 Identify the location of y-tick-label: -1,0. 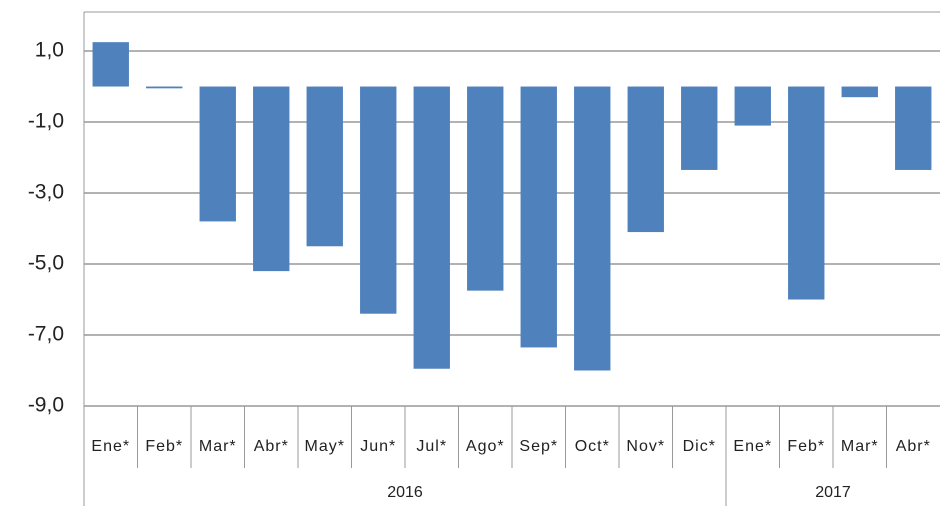
(46, 121).